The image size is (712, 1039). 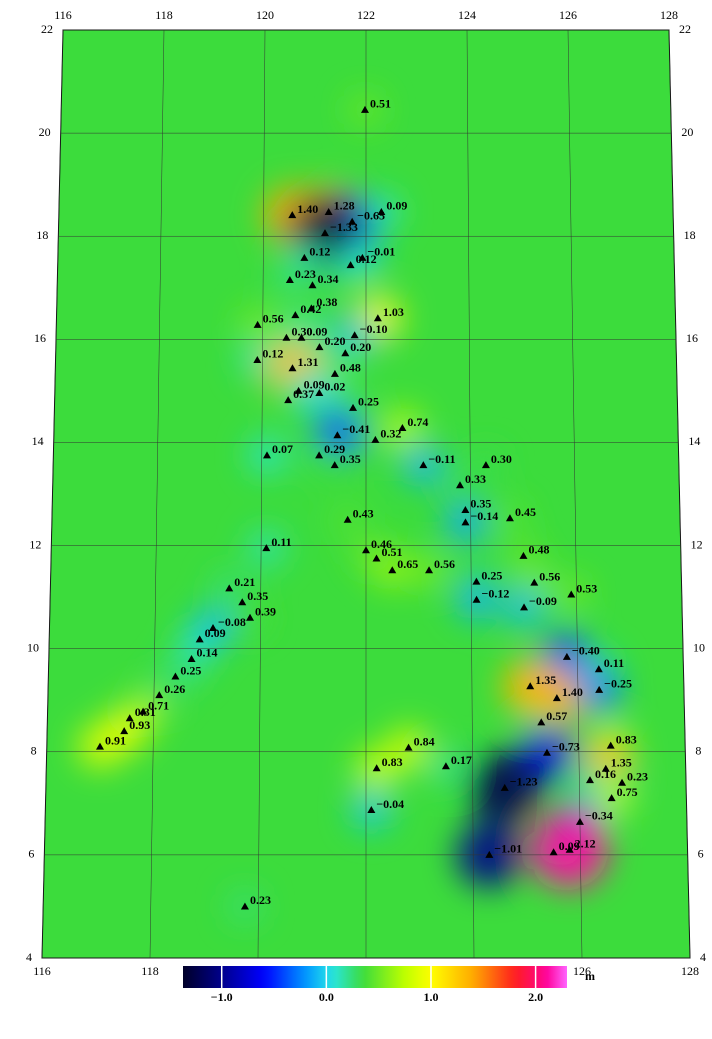 I want to click on station-label: 0.93, so click(x=139, y=725).